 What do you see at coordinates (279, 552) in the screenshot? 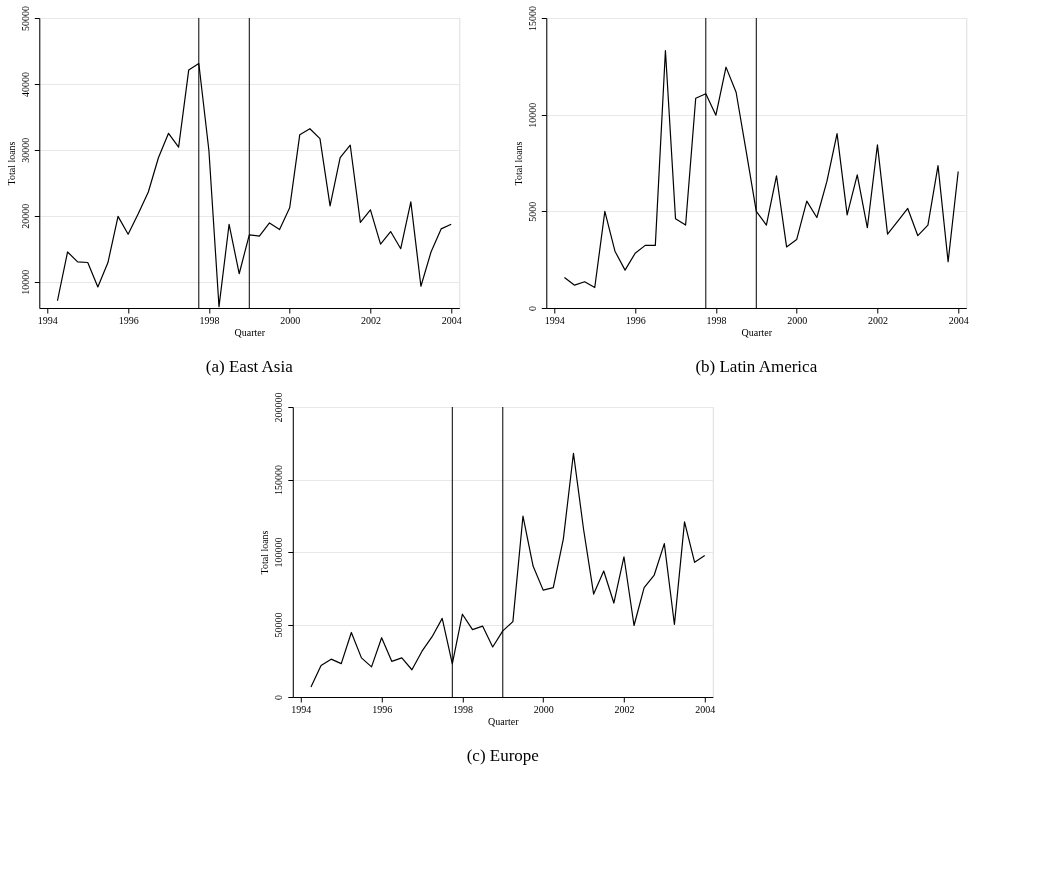
I see `y-tick-label: 100000` at bounding box center [279, 552].